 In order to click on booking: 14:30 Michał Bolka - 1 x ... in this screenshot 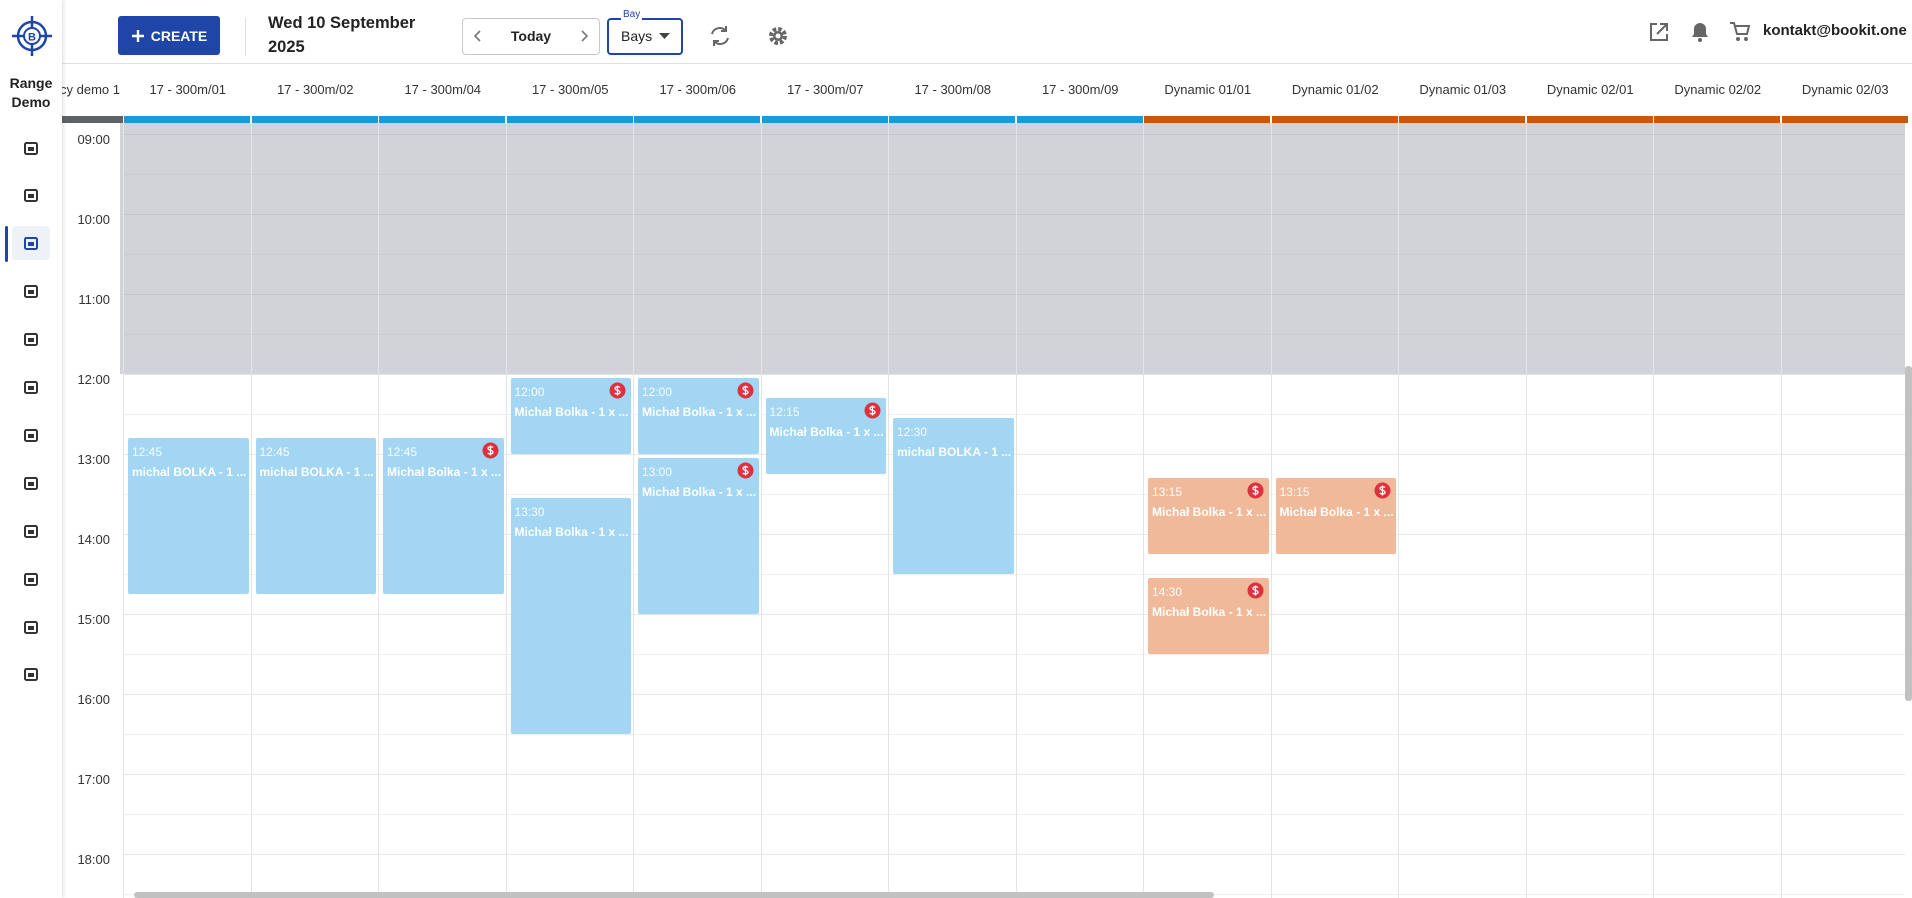, I will do `click(1208, 616)`.